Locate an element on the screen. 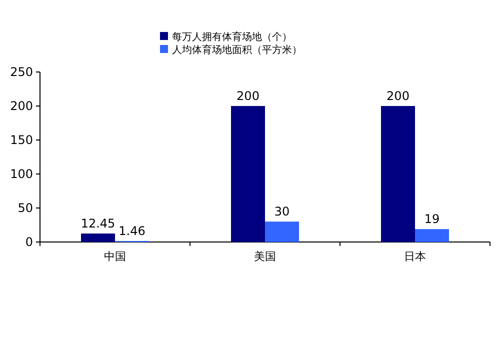  x-tick-label: 日本 is located at coordinates (415, 256).